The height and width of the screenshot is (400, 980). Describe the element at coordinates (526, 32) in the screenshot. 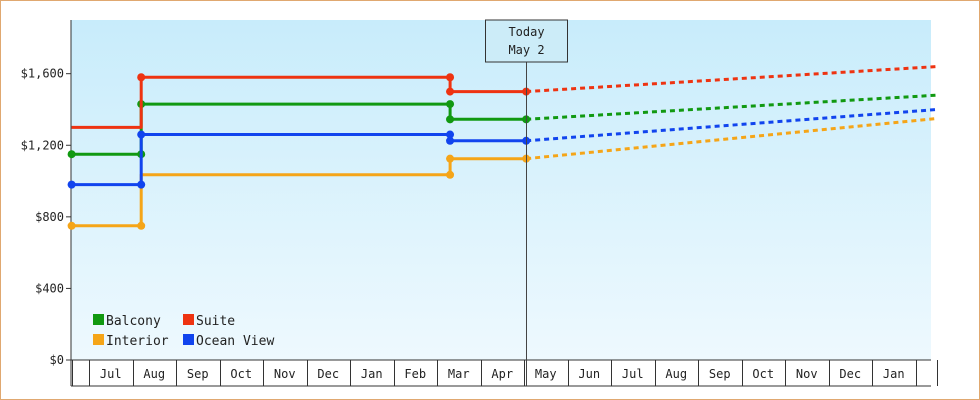

I see `today-label: Today` at that location.